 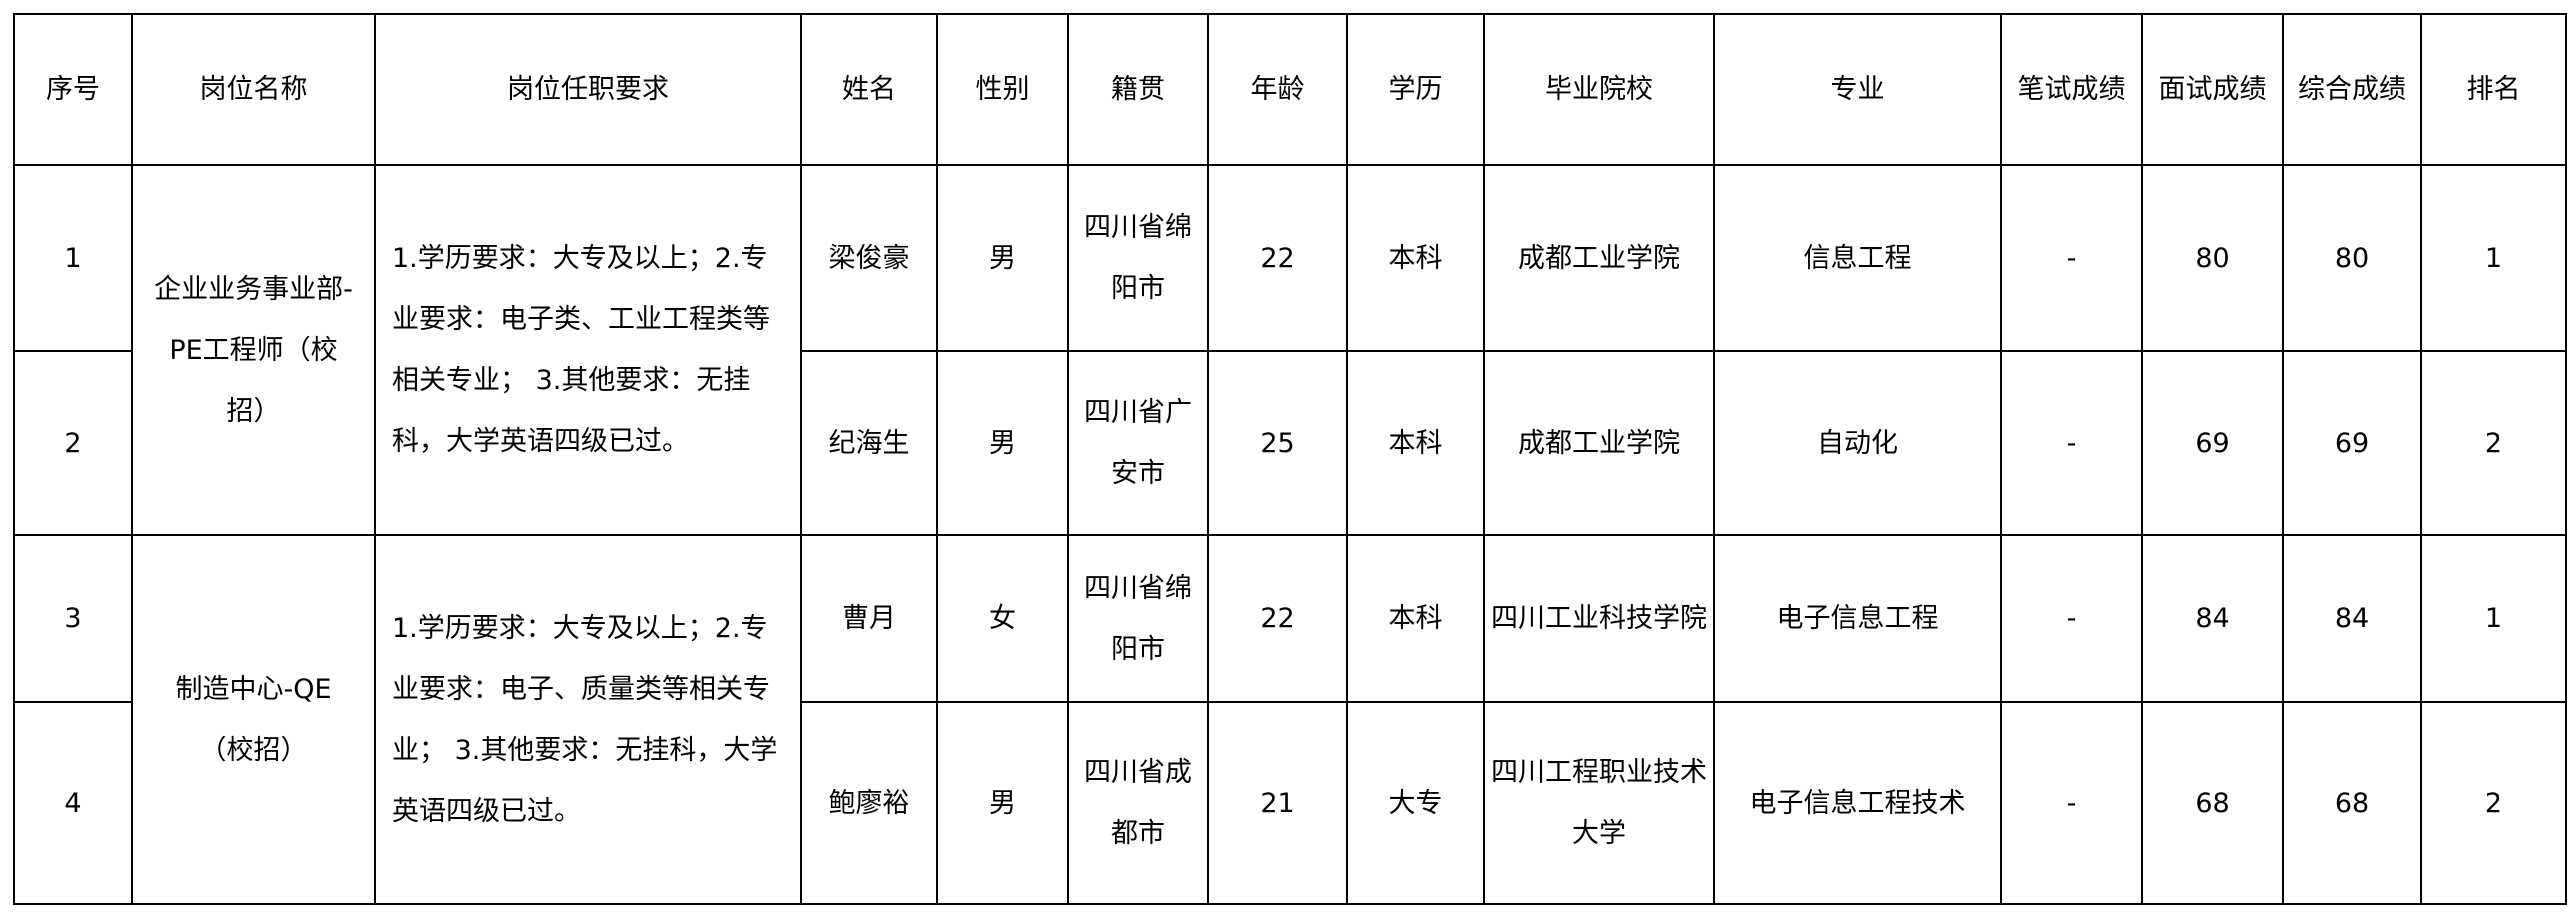 I want to click on cell-interview: 84, so click(x=2212, y=618).